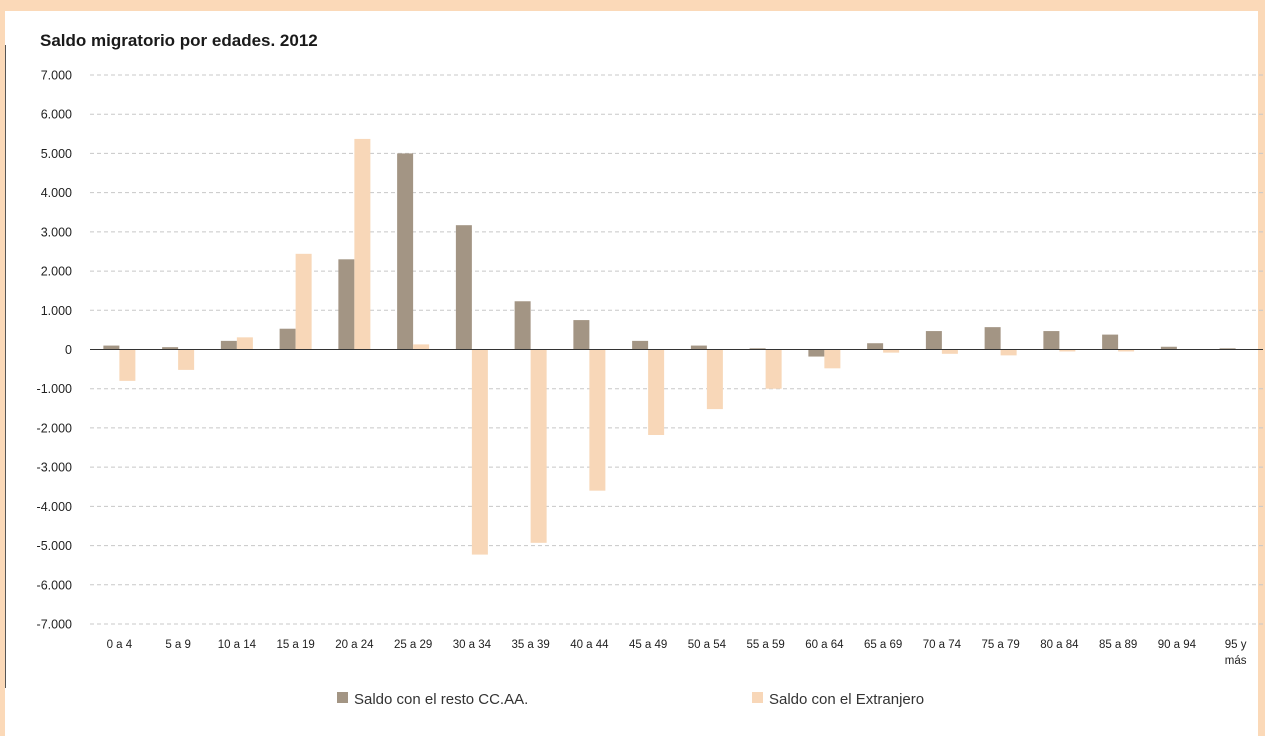 The width and height of the screenshot is (1265, 736). Describe the element at coordinates (56, 311) in the screenshot. I see `y-tick-label: 1.000` at that location.